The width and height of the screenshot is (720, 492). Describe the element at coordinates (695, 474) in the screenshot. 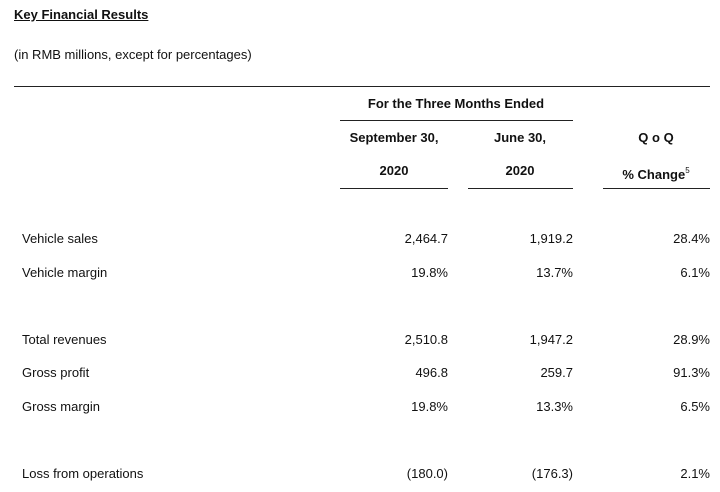

I see `cell: 2.1%` at that location.